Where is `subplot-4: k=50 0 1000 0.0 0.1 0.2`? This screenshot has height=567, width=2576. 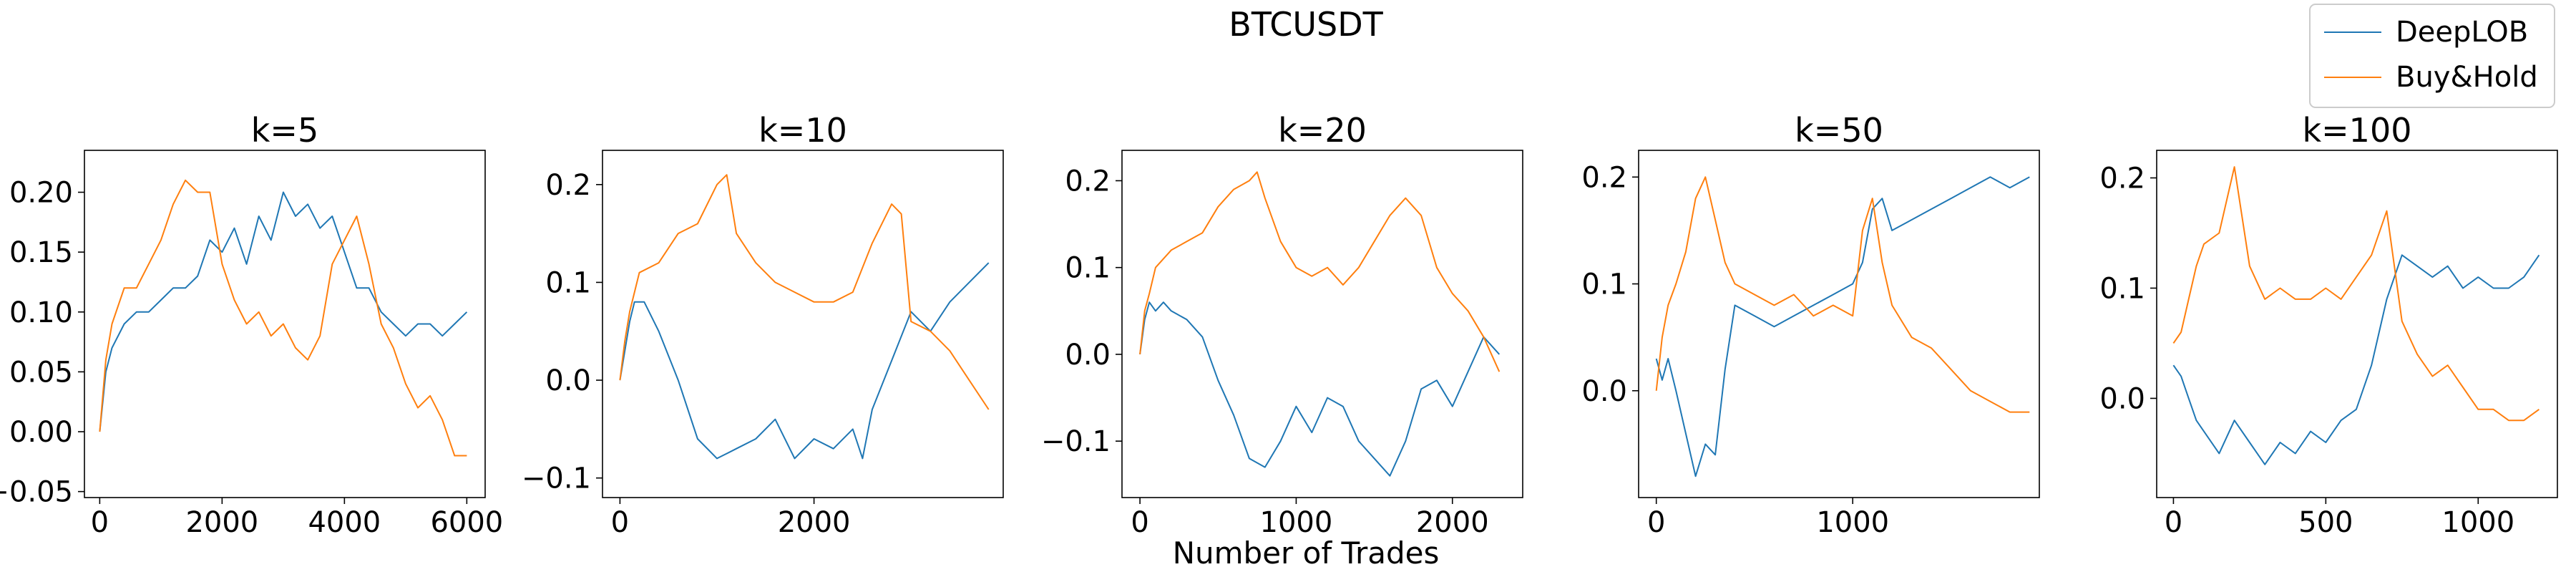
subplot-4: k=50 0 1000 0.0 0.1 0.2 is located at coordinates (1810, 325).